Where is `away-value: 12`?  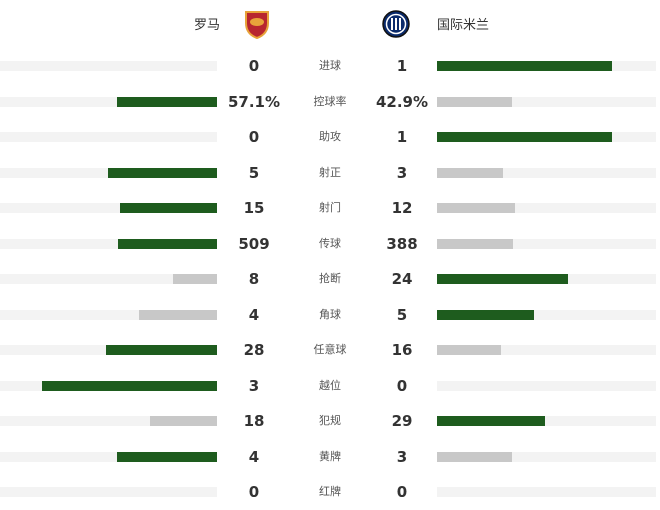 away-value: 12 is located at coordinates (402, 208).